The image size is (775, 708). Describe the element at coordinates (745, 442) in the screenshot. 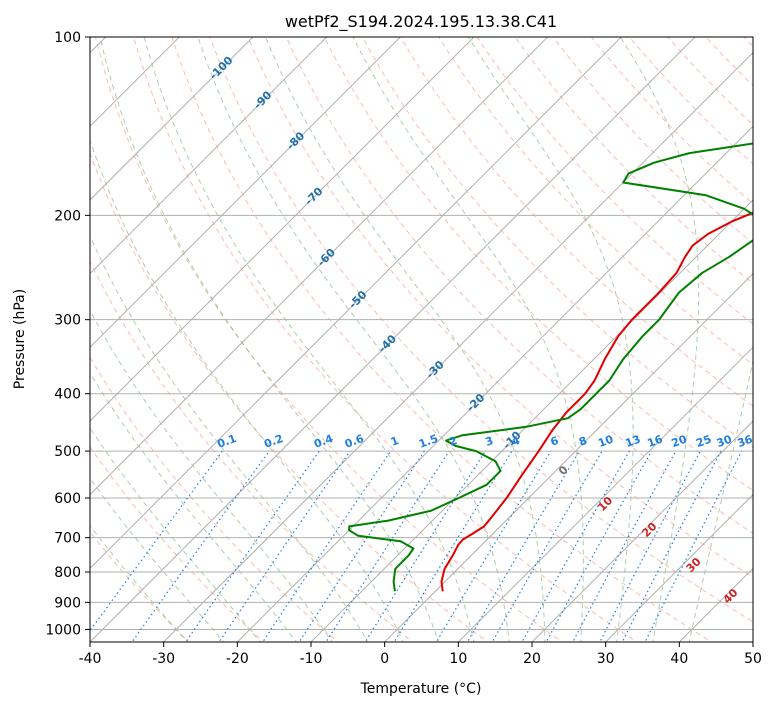

I see `mixing-ratio-label: 36` at that location.